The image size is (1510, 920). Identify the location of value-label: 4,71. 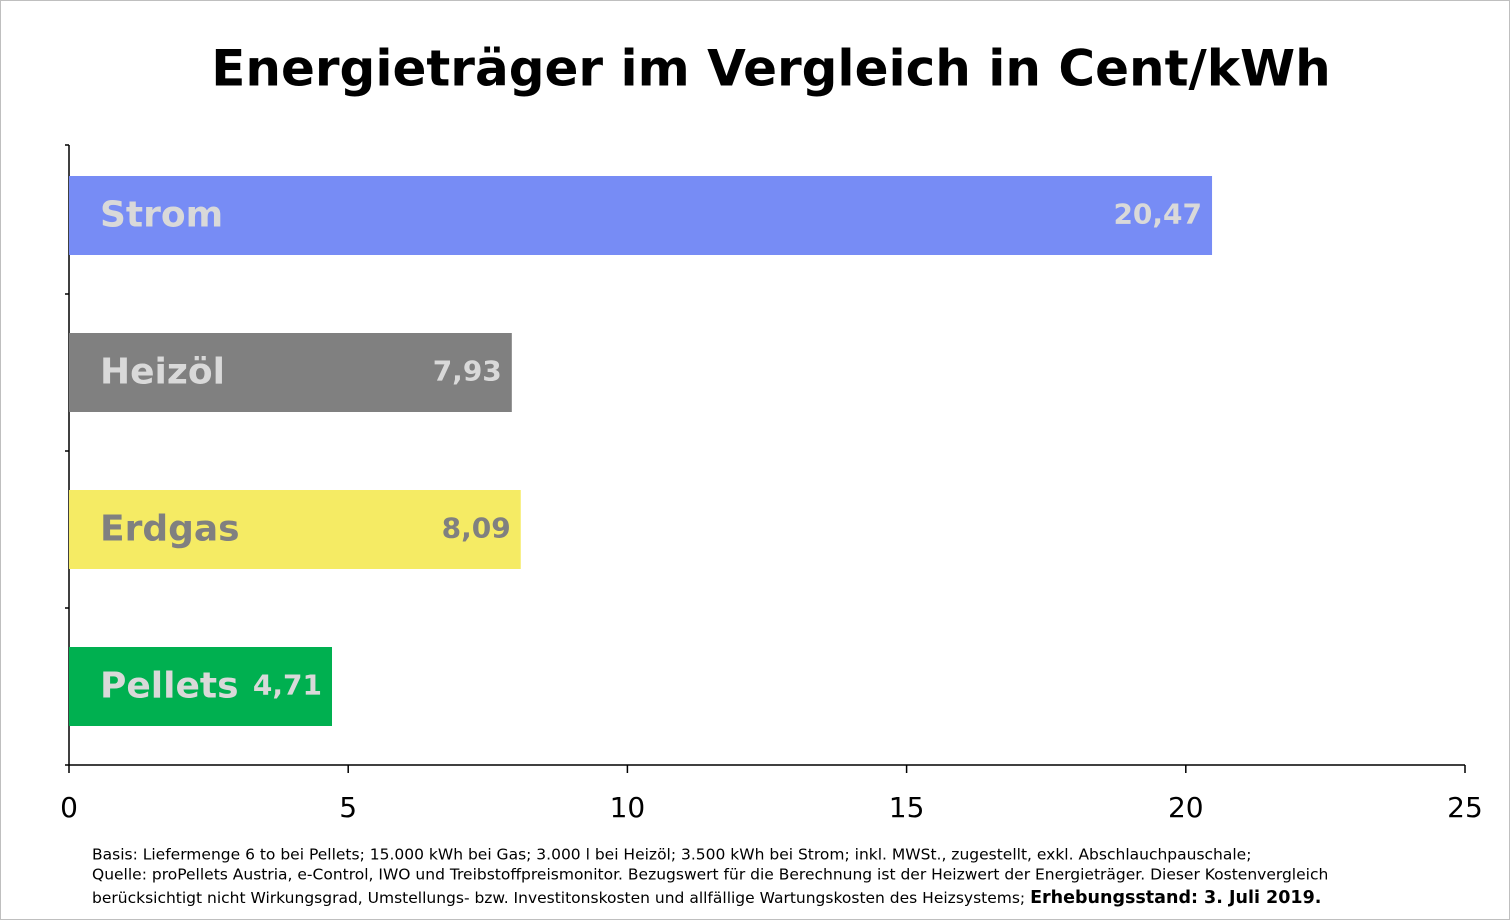
(287, 685).